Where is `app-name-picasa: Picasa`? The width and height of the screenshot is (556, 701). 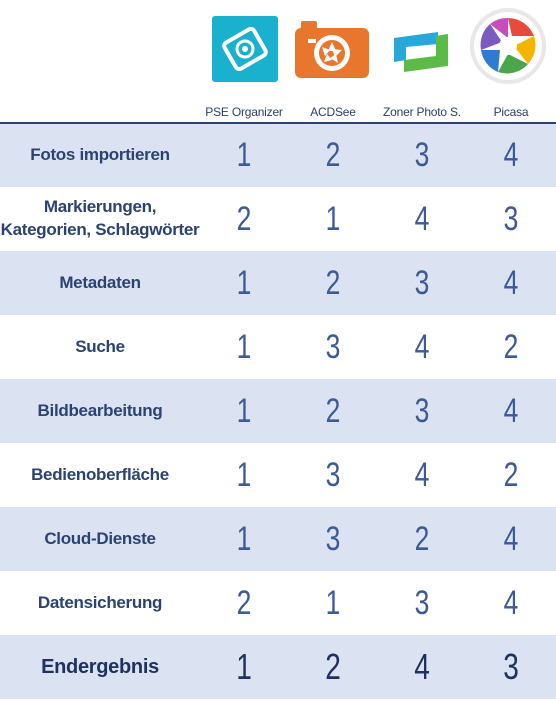
app-name-picasa: Picasa is located at coordinates (511, 112).